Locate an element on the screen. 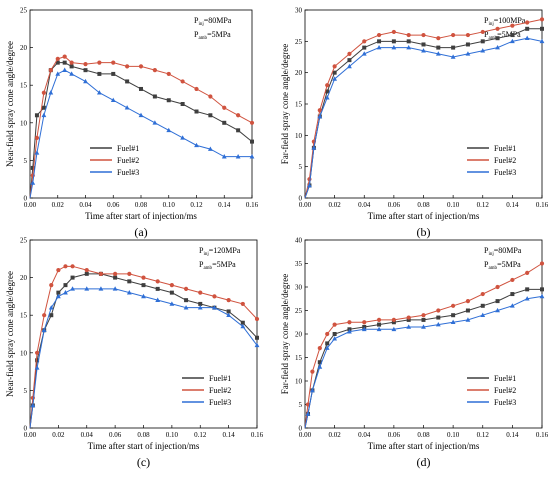 Image resolution: width=550 pixels, height=483 pixels. panel-2-x-tick-label: 0.14 is located at coordinates (229, 435).